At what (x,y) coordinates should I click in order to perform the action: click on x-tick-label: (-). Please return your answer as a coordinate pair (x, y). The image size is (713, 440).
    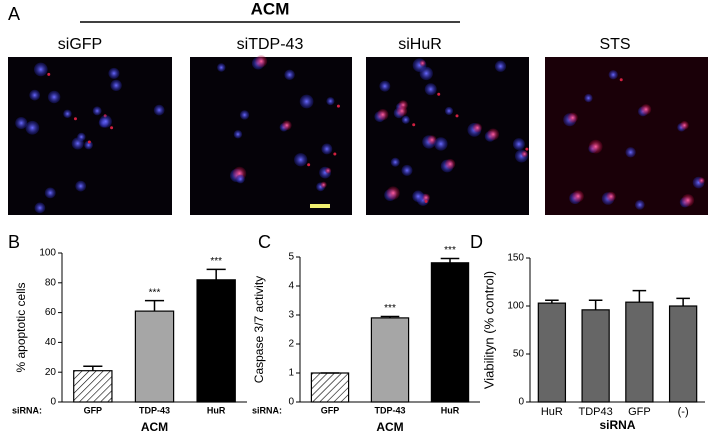
    Looking at the image, I should click on (683, 412).